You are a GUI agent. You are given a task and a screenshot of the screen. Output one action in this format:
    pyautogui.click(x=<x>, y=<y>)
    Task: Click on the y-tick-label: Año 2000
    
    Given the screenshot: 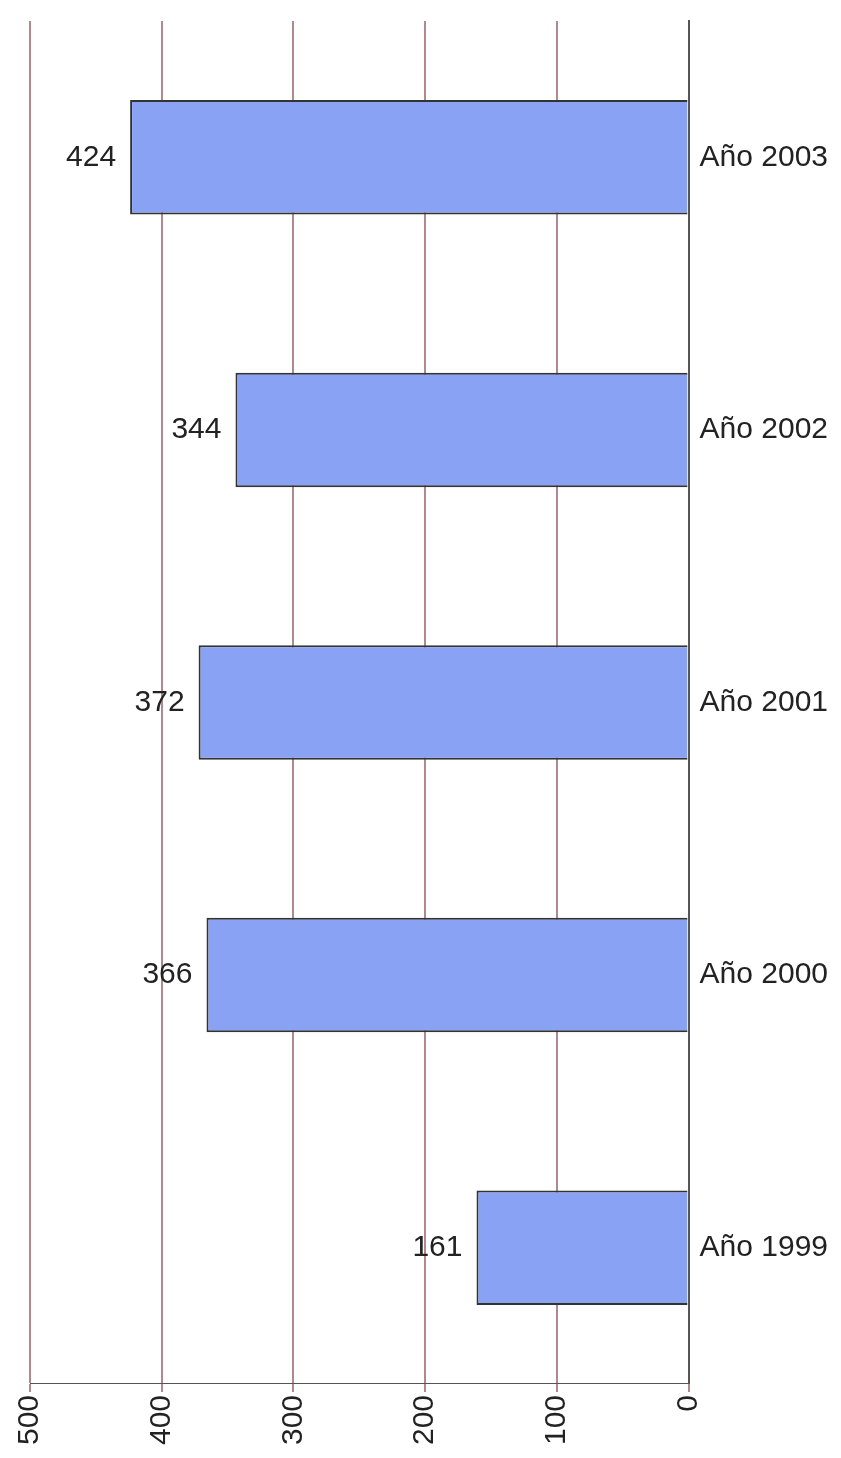 What is the action you would take?
    pyautogui.click(x=763, y=973)
    